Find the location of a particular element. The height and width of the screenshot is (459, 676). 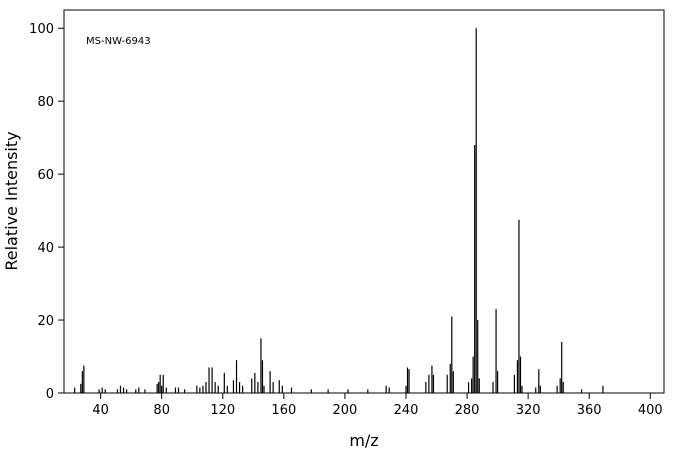

y-tick-label: 0 is located at coordinates (50, 394).